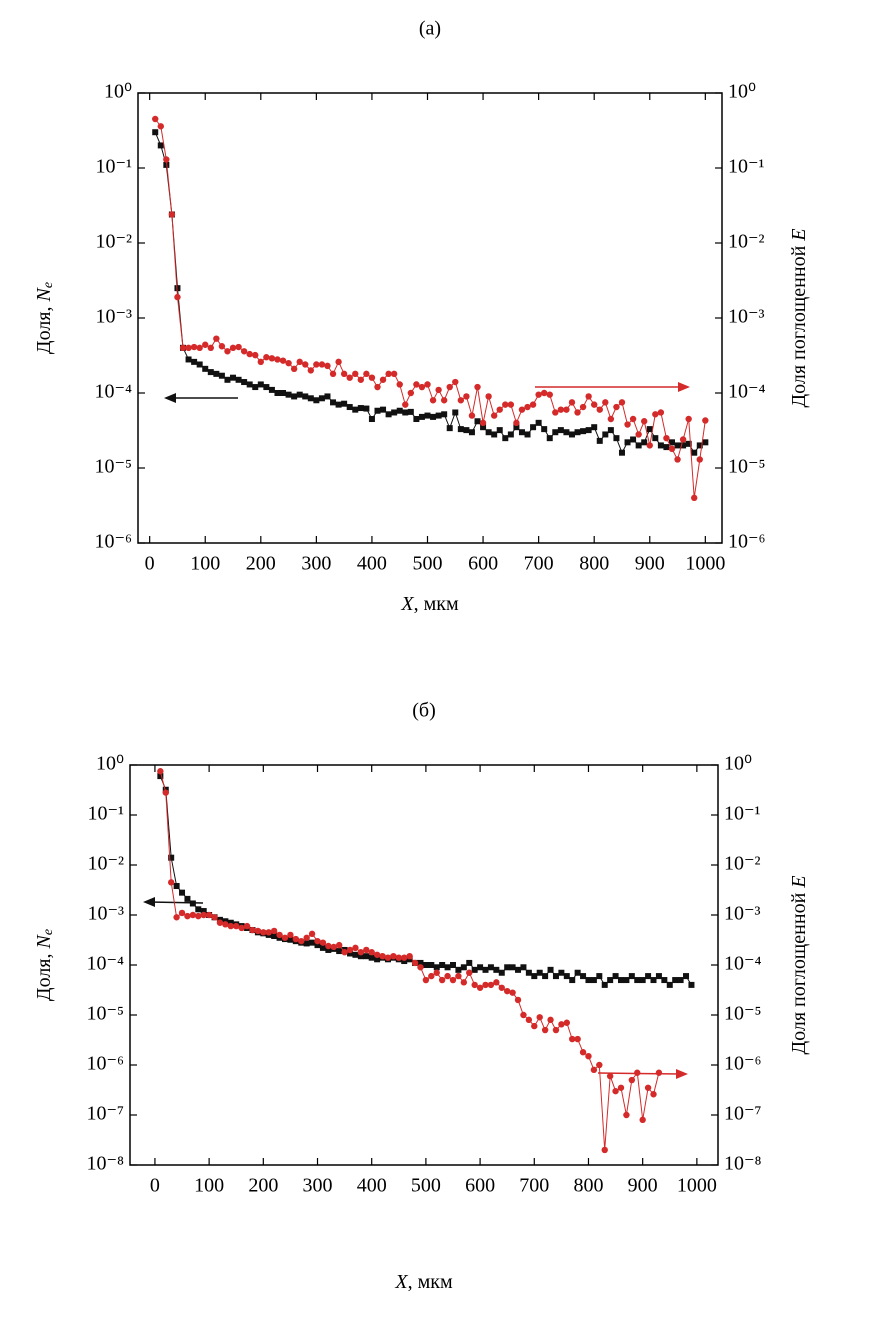 Image resolution: width=882 pixels, height=1319 pixels. I want to click on y2ticks-tick-label: 10⁻⁵, so click(743, 1014).